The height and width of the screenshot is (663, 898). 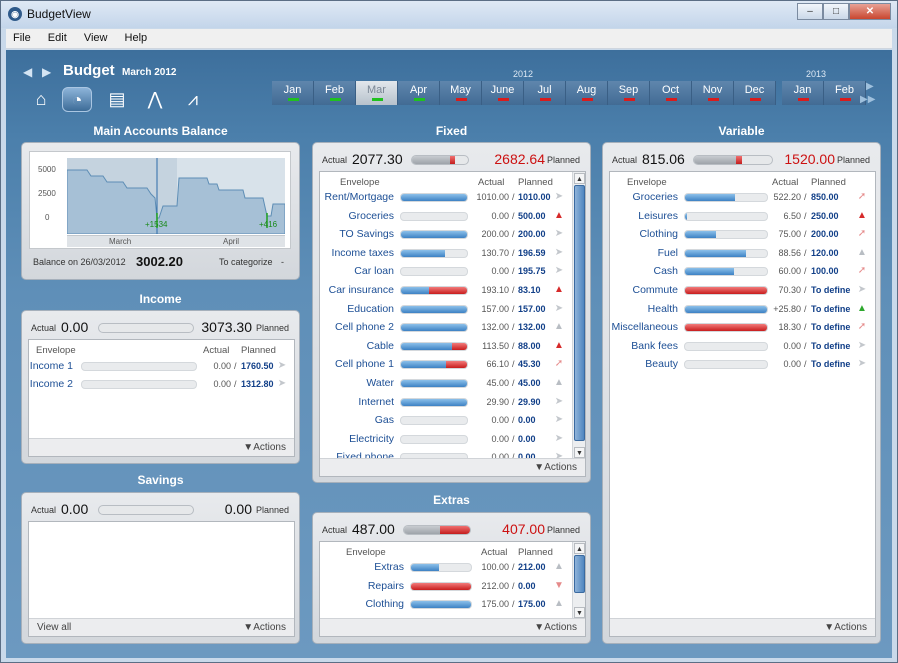 What do you see at coordinates (629, 93) in the screenshot?
I see `month-tab: Sep` at bounding box center [629, 93].